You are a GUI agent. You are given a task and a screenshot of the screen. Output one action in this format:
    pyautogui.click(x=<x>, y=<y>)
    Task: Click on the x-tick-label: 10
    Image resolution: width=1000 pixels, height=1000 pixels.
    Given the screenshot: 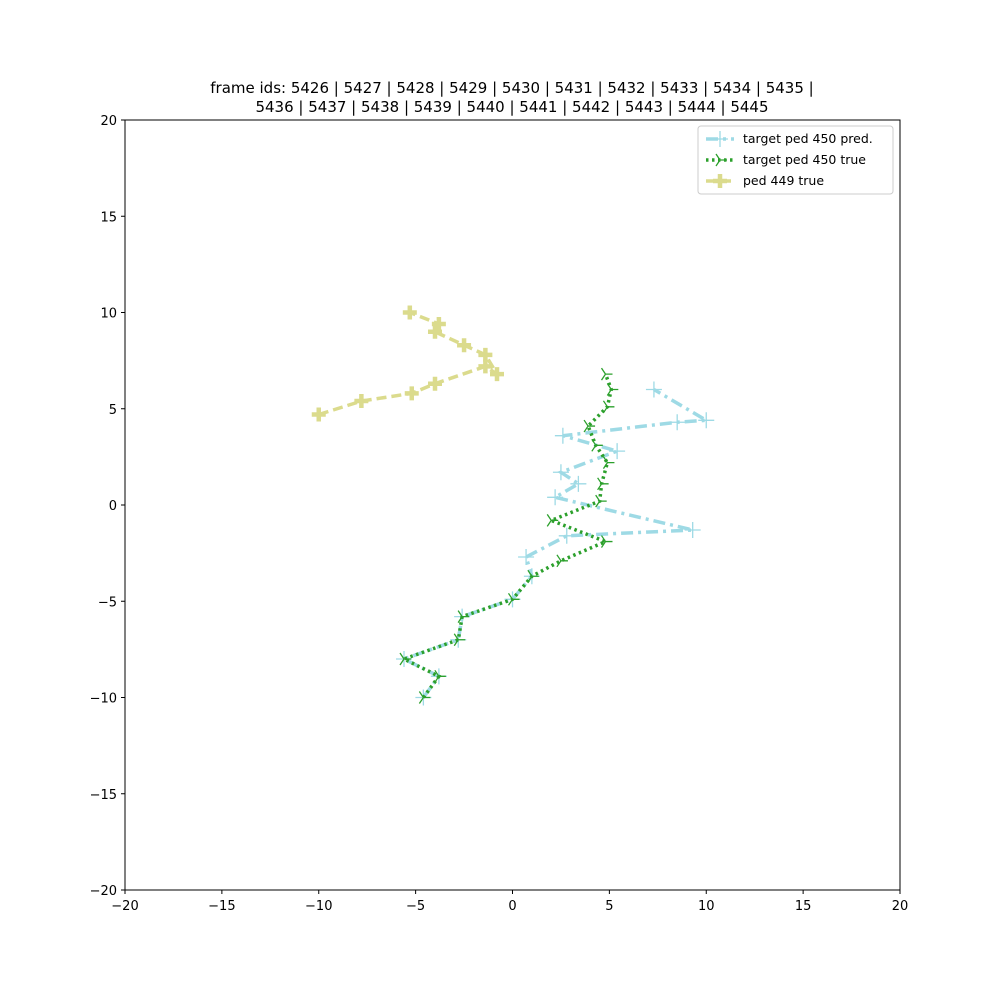 What is the action you would take?
    pyautogui.click(x=706, y=906)
    